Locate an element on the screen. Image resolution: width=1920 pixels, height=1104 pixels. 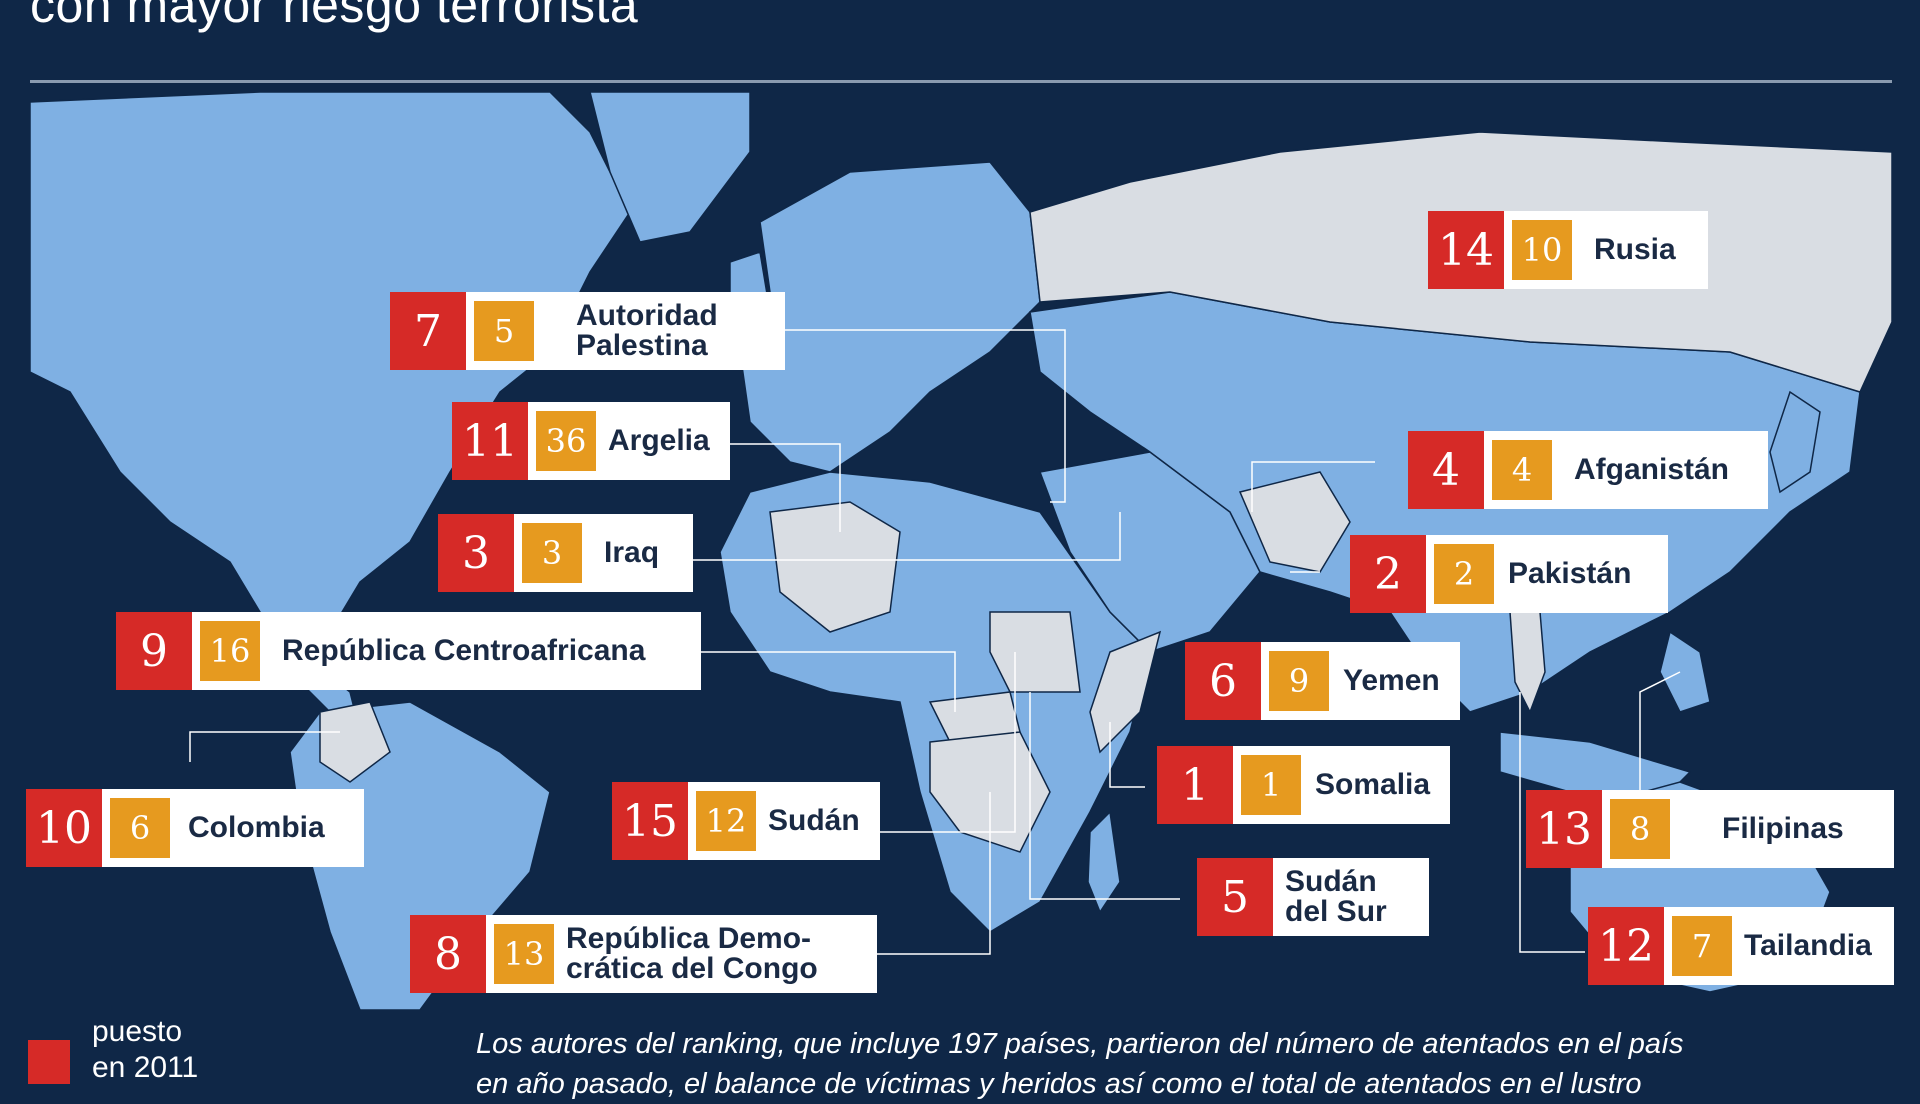
country-name-line2: Palestina is located at coordinates (642, 345).